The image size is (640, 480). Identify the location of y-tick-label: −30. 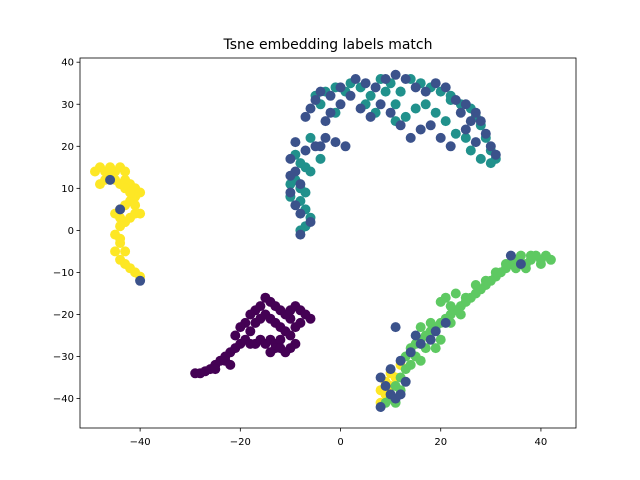
(63, 357).